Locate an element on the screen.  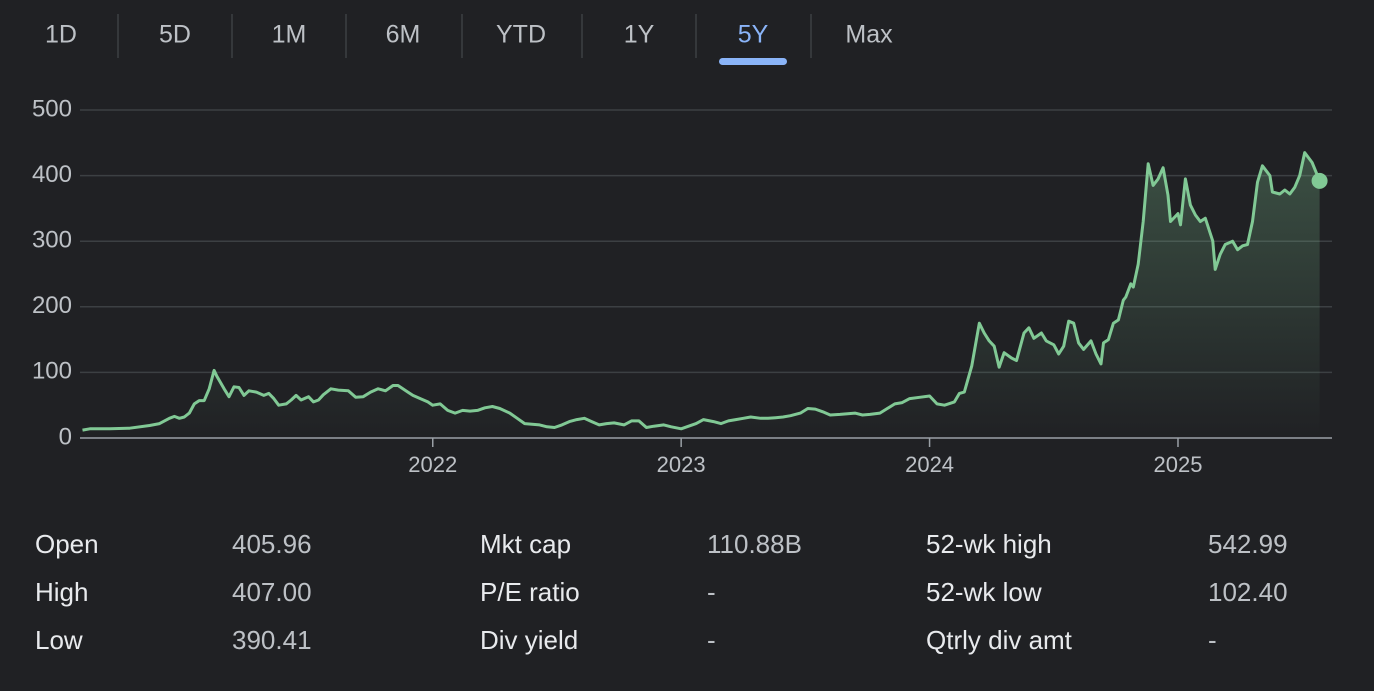
y-tick-label: 200 is located at coordinates (52, 305).